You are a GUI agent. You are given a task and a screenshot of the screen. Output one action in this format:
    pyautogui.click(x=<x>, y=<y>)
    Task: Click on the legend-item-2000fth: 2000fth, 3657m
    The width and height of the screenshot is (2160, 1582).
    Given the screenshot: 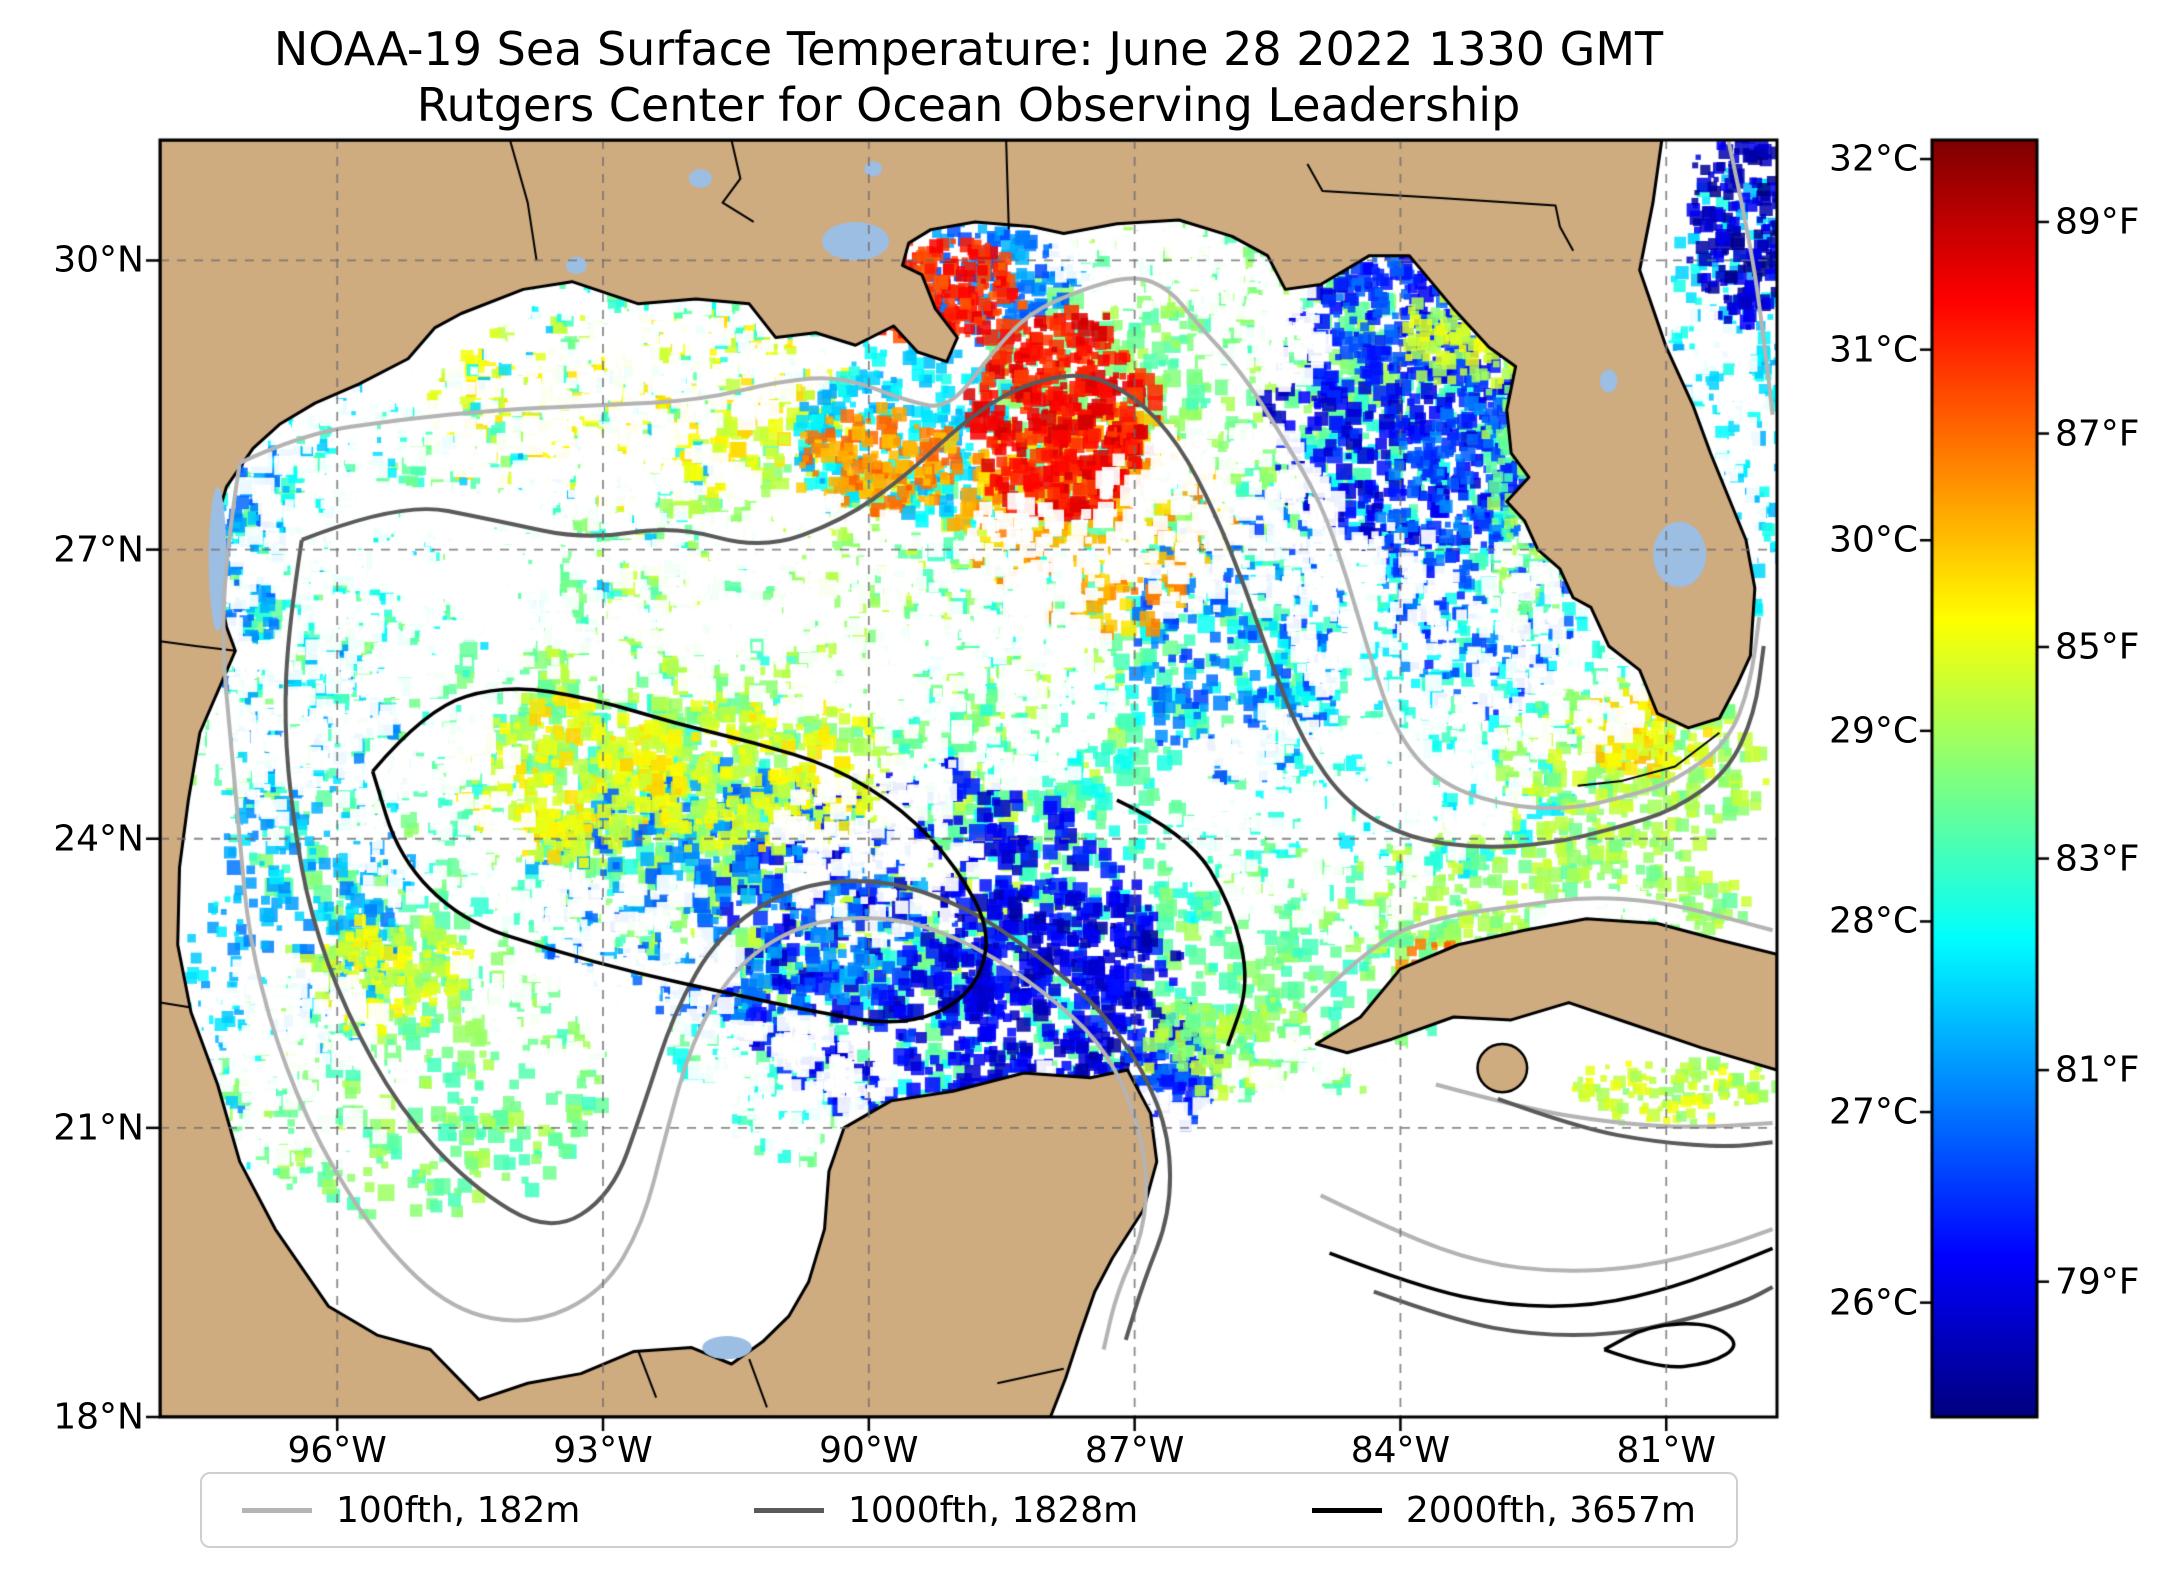 What is the action you would take?
    pyautogui.click(x=1503, y=1510)
    